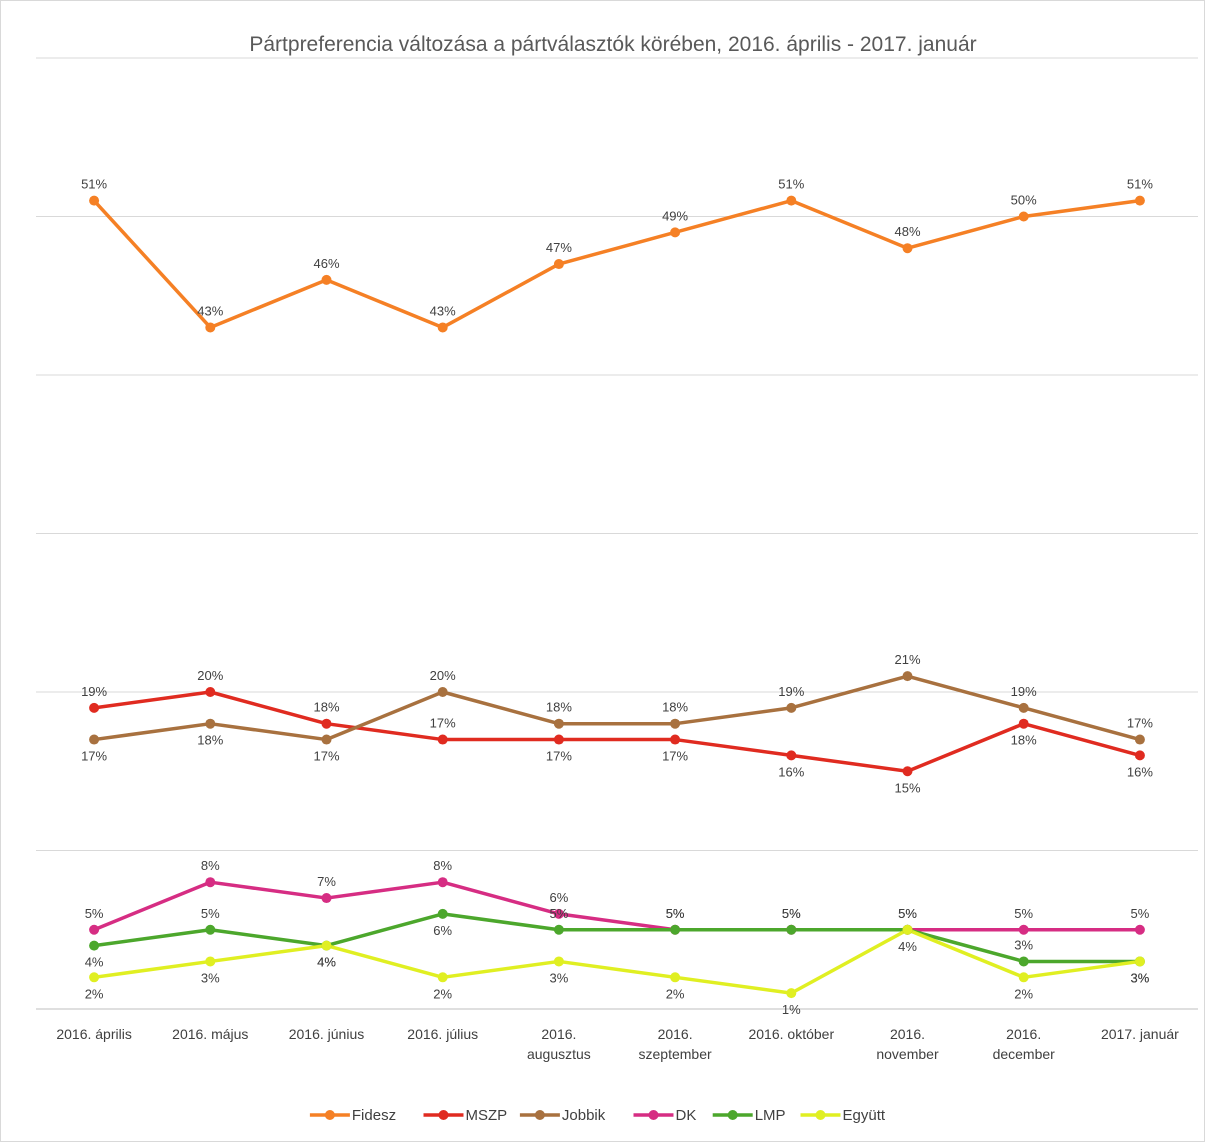 Image resolution: width=1205 pixels, height=1142 pixels. Describe the element at coordinates (1024, 740) in the screenshot. I see `data-label-mszp: 18%` at that location.